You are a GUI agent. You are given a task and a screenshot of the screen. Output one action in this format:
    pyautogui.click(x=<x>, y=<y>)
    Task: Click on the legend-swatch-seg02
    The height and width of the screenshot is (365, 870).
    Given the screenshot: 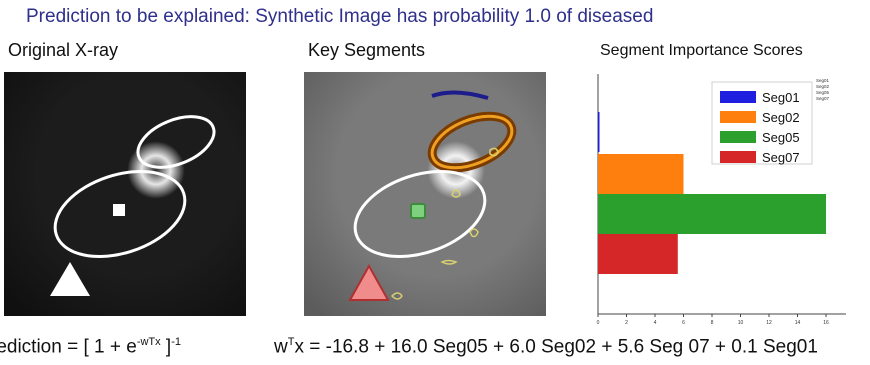 What is the action you would take?
    pyautogui.click(x=738, y=117)
    